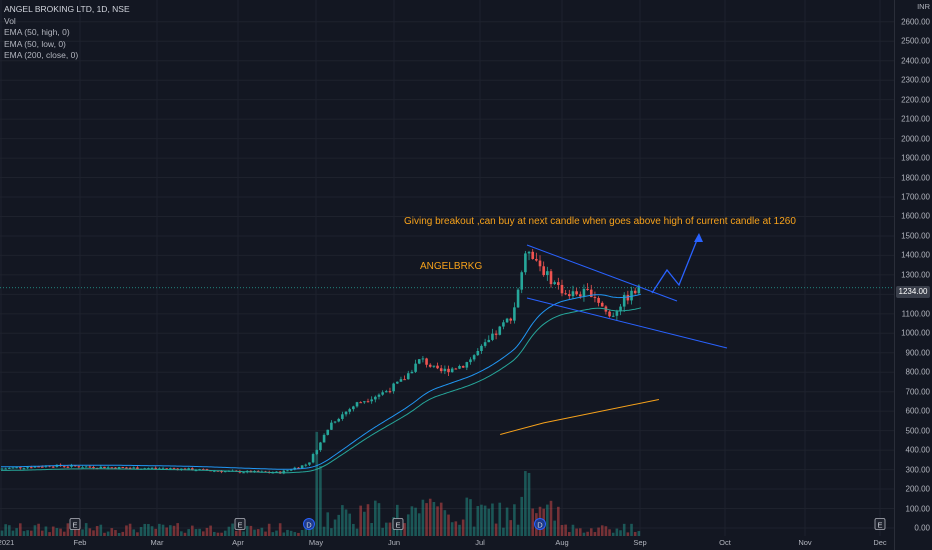 The image size is (932, 550). I want to click on legend-ema-50-low: EMA (50, low, 0), so click(35, 43).